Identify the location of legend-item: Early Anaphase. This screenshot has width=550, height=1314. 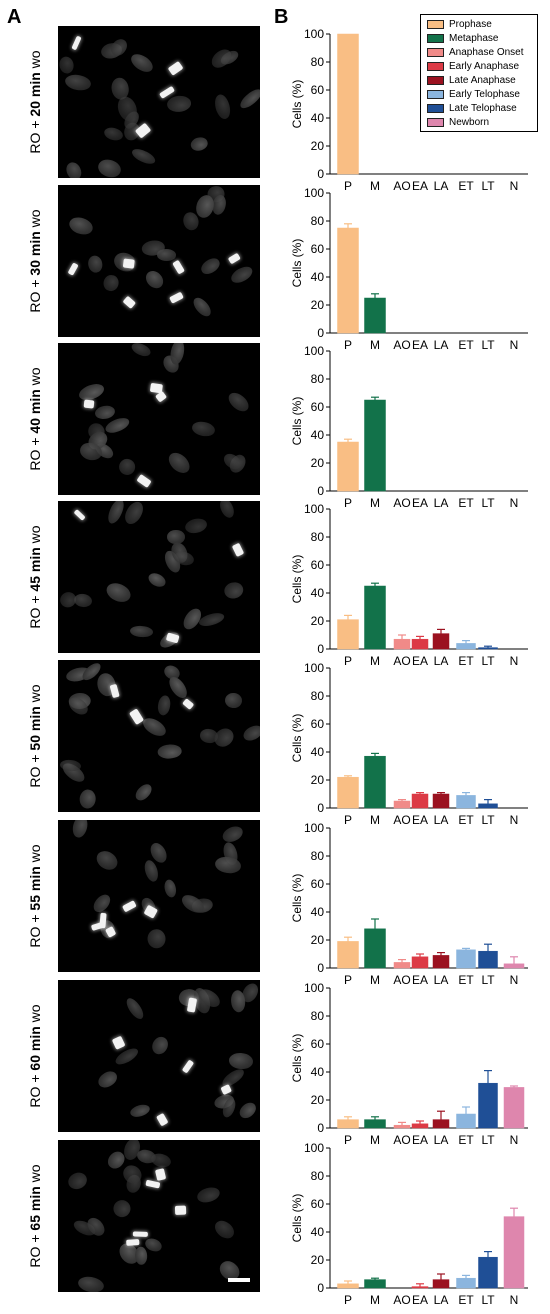
(473, 66).